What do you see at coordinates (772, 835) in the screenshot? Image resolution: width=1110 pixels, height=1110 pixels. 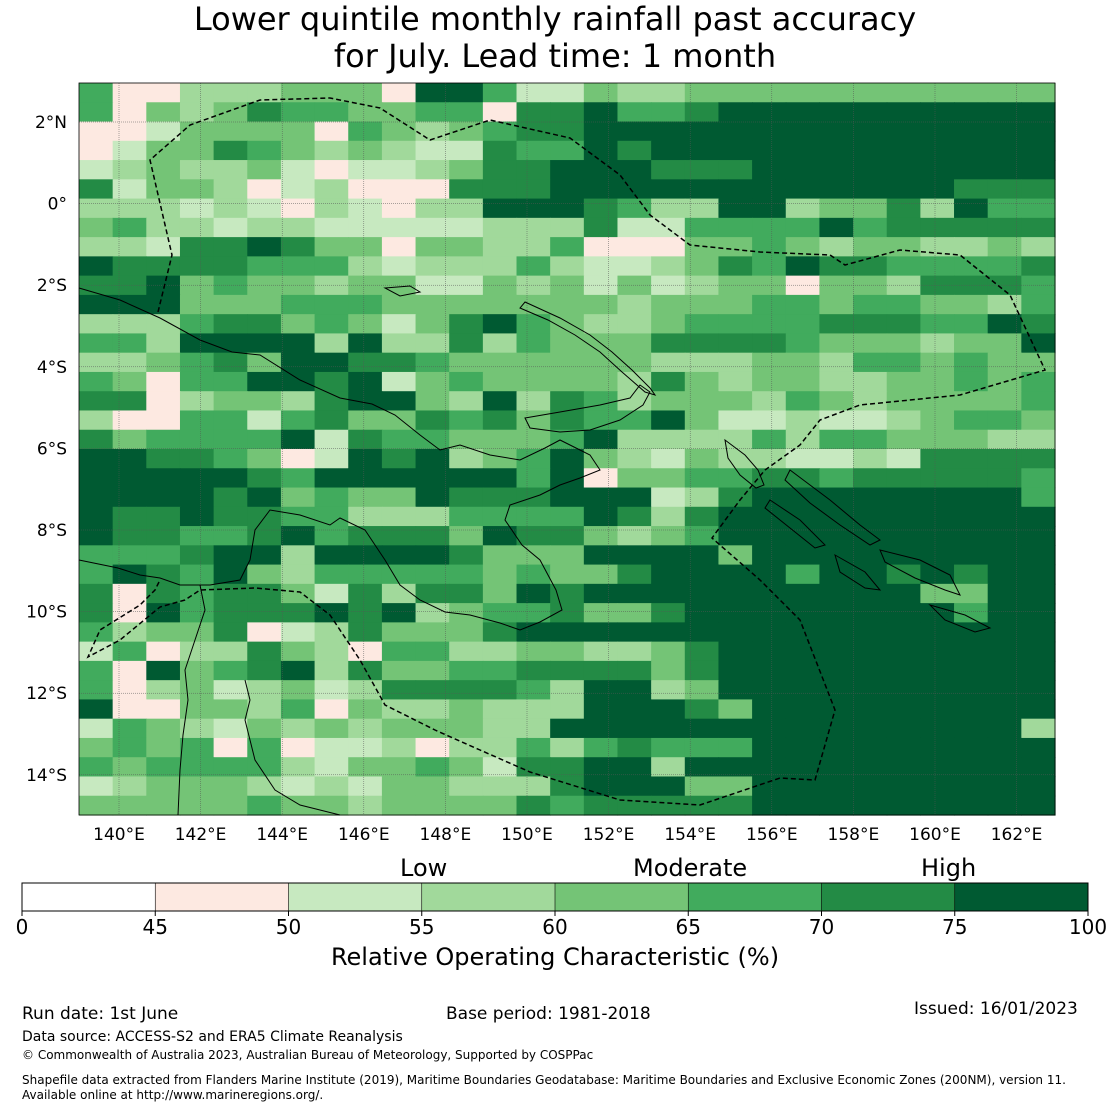 I see `longitude-tick-label: 156°E` at bounding box center [772, 835].